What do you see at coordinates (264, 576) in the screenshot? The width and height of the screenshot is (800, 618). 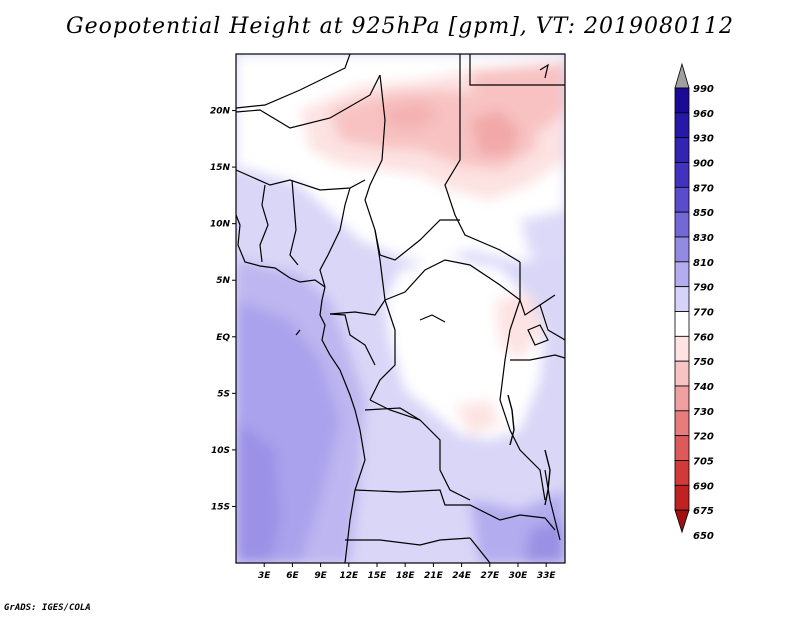 I see `lon-label: 3E` at bounding box center [264, 576].